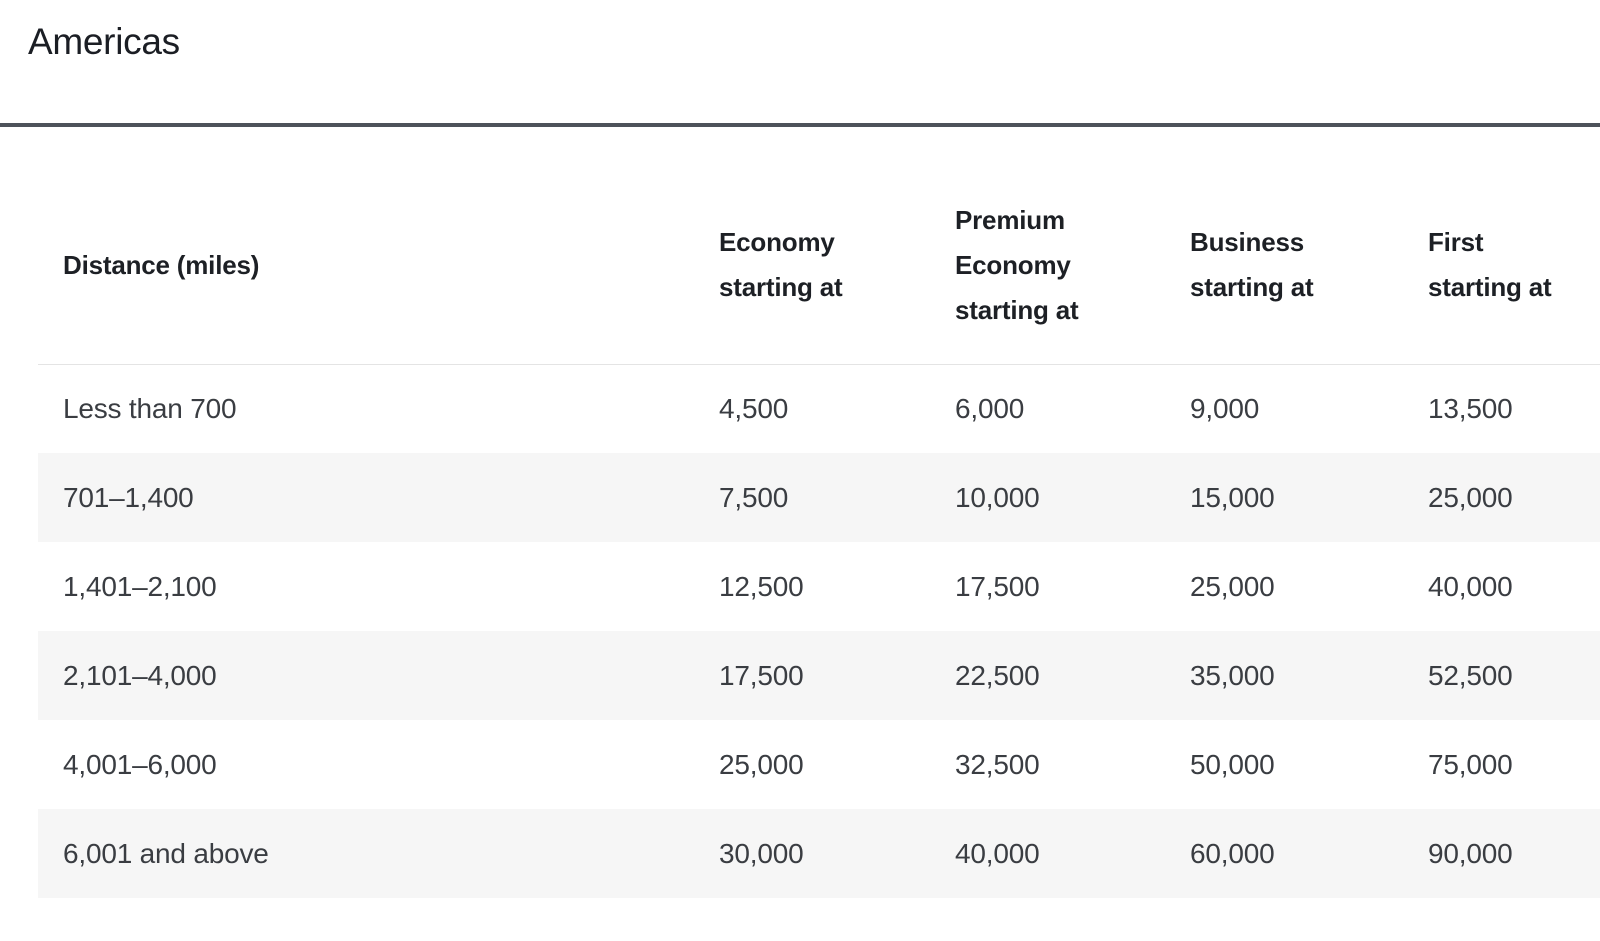 This screenshot has width=1600, height=941. Describe the element at coordinates (104, 41) in the screenshot. I see `page-title: Americas` at that location.